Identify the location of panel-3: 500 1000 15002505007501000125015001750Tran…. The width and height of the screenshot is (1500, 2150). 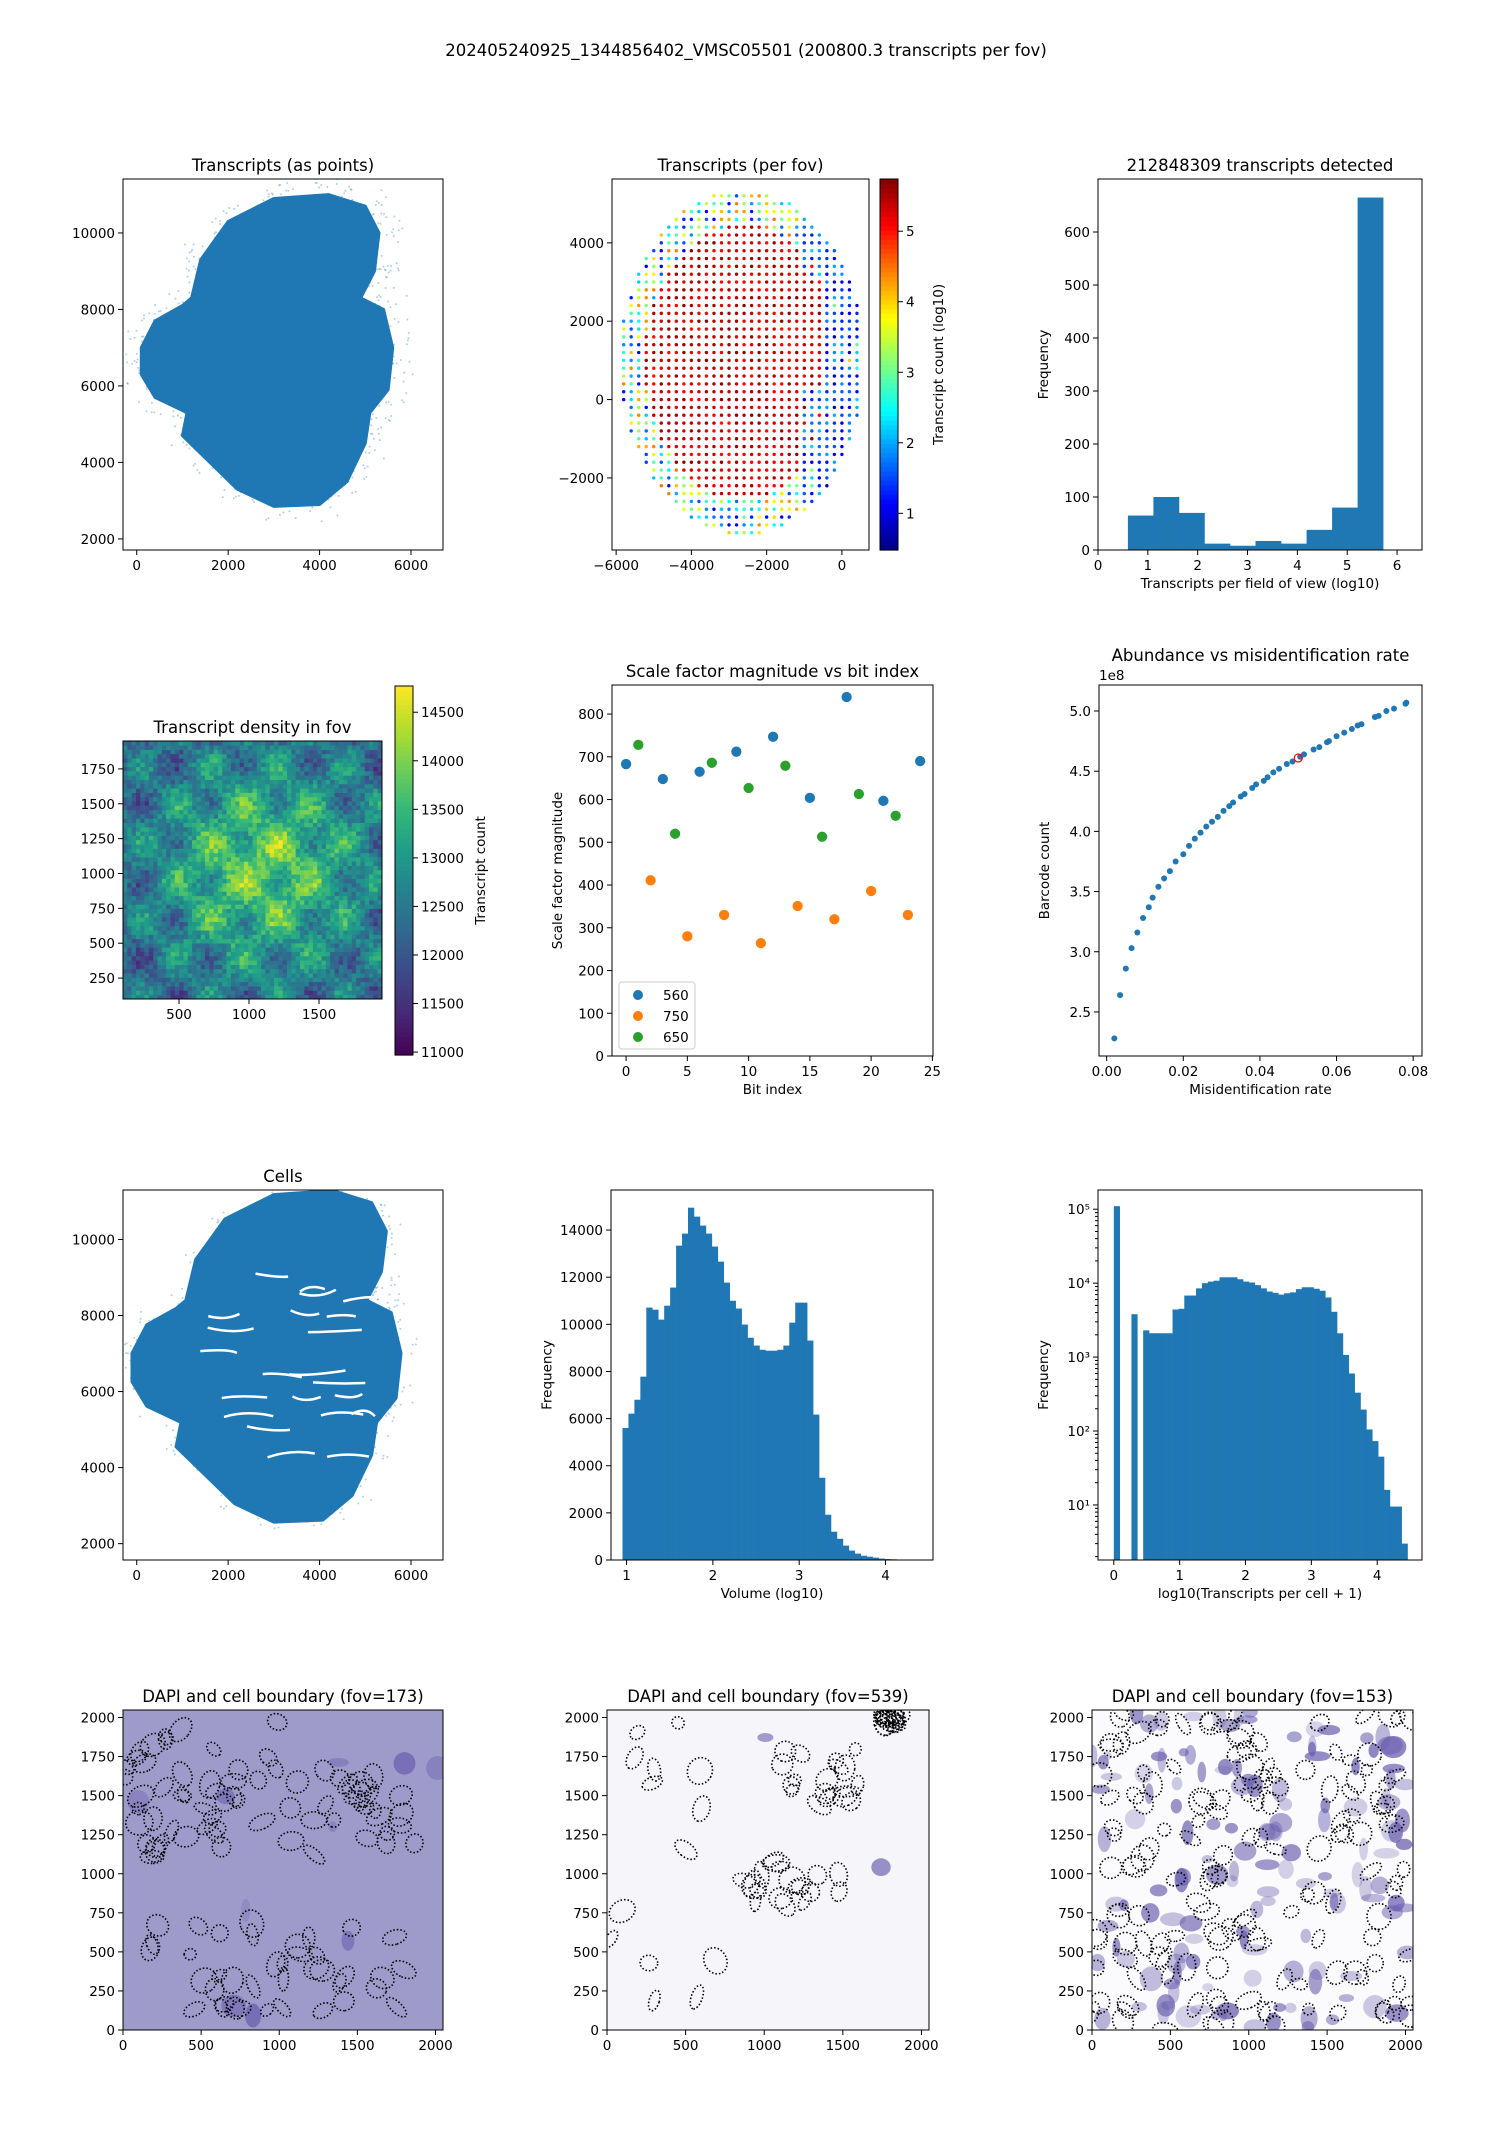
(232, 870).